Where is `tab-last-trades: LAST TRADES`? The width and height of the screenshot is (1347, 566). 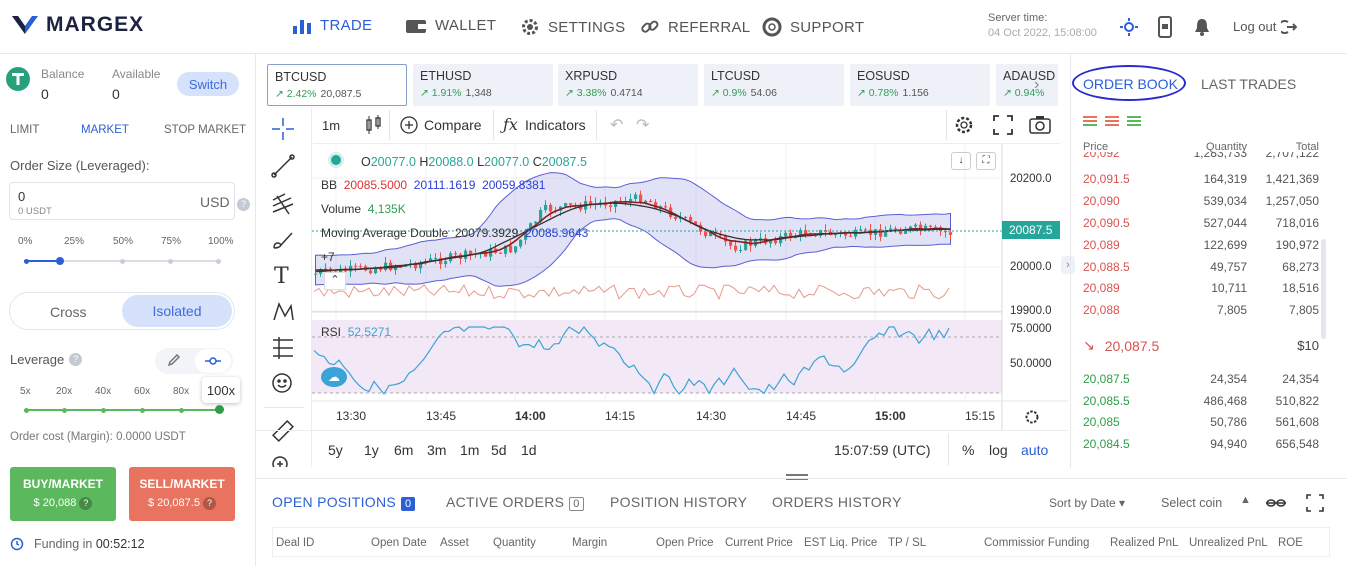
tab-last-trades: LAST TRADES is located at coordinates (1249, 84).